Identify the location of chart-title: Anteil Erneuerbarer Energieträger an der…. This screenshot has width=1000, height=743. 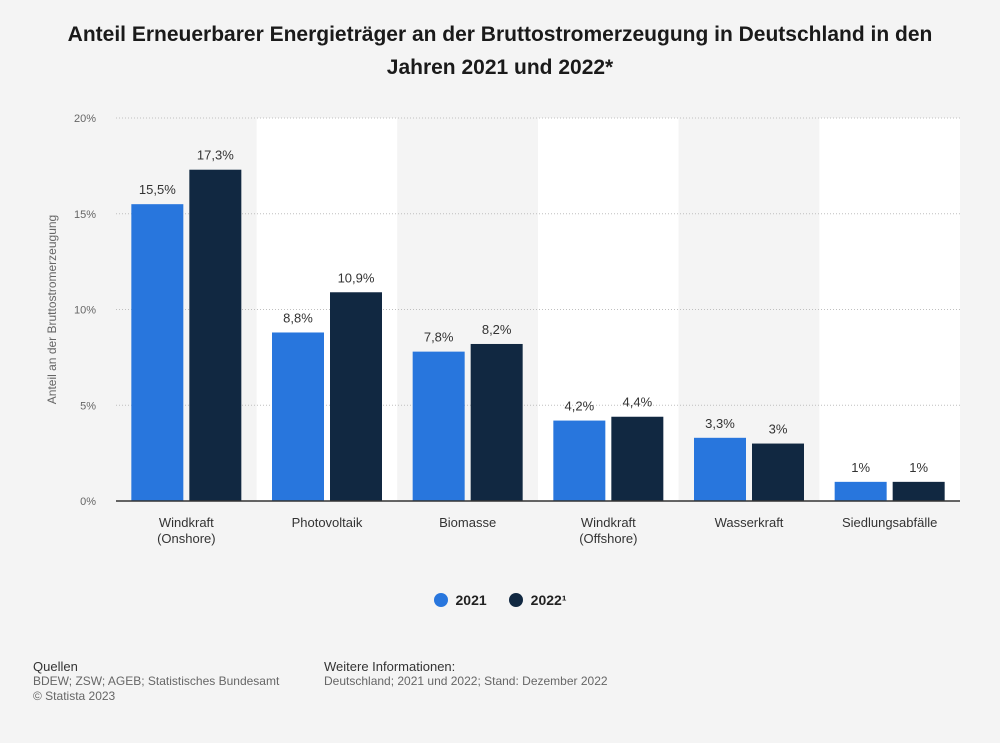
(500, 51).